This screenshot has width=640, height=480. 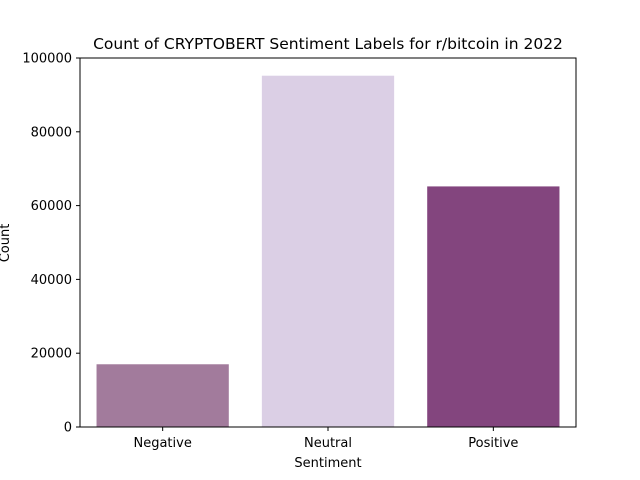 I want to click on y-tick-label: 20000, so click(x=51, y=354).